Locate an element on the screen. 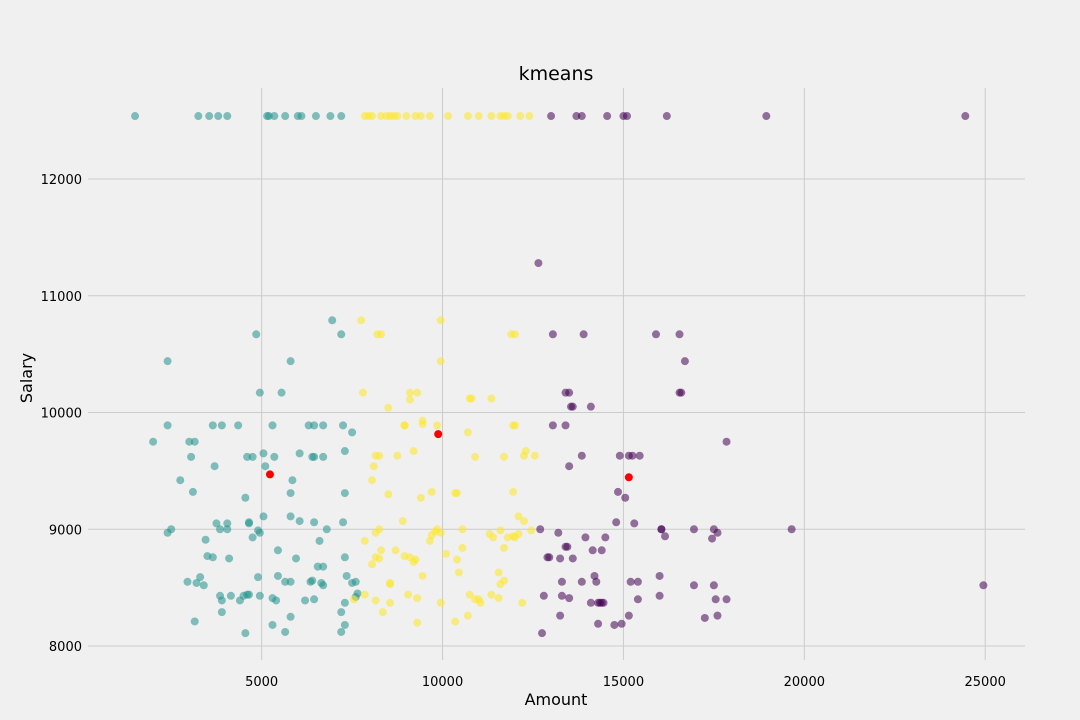 The height and width of the screenshot is (720, 1080). cluster-yellow-points is located at coordinates (444, 369).